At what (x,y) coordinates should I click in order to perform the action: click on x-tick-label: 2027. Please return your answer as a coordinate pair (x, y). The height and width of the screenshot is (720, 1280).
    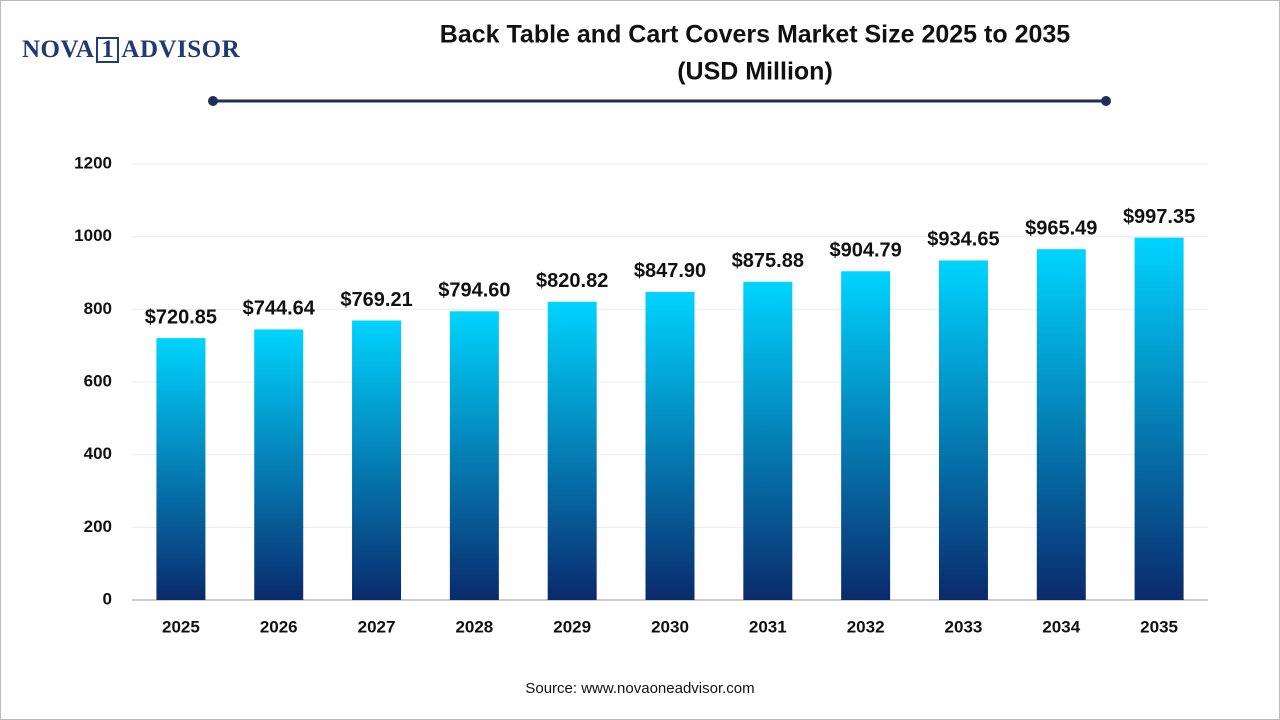
    Looking at the image, I should click on (377, 626).